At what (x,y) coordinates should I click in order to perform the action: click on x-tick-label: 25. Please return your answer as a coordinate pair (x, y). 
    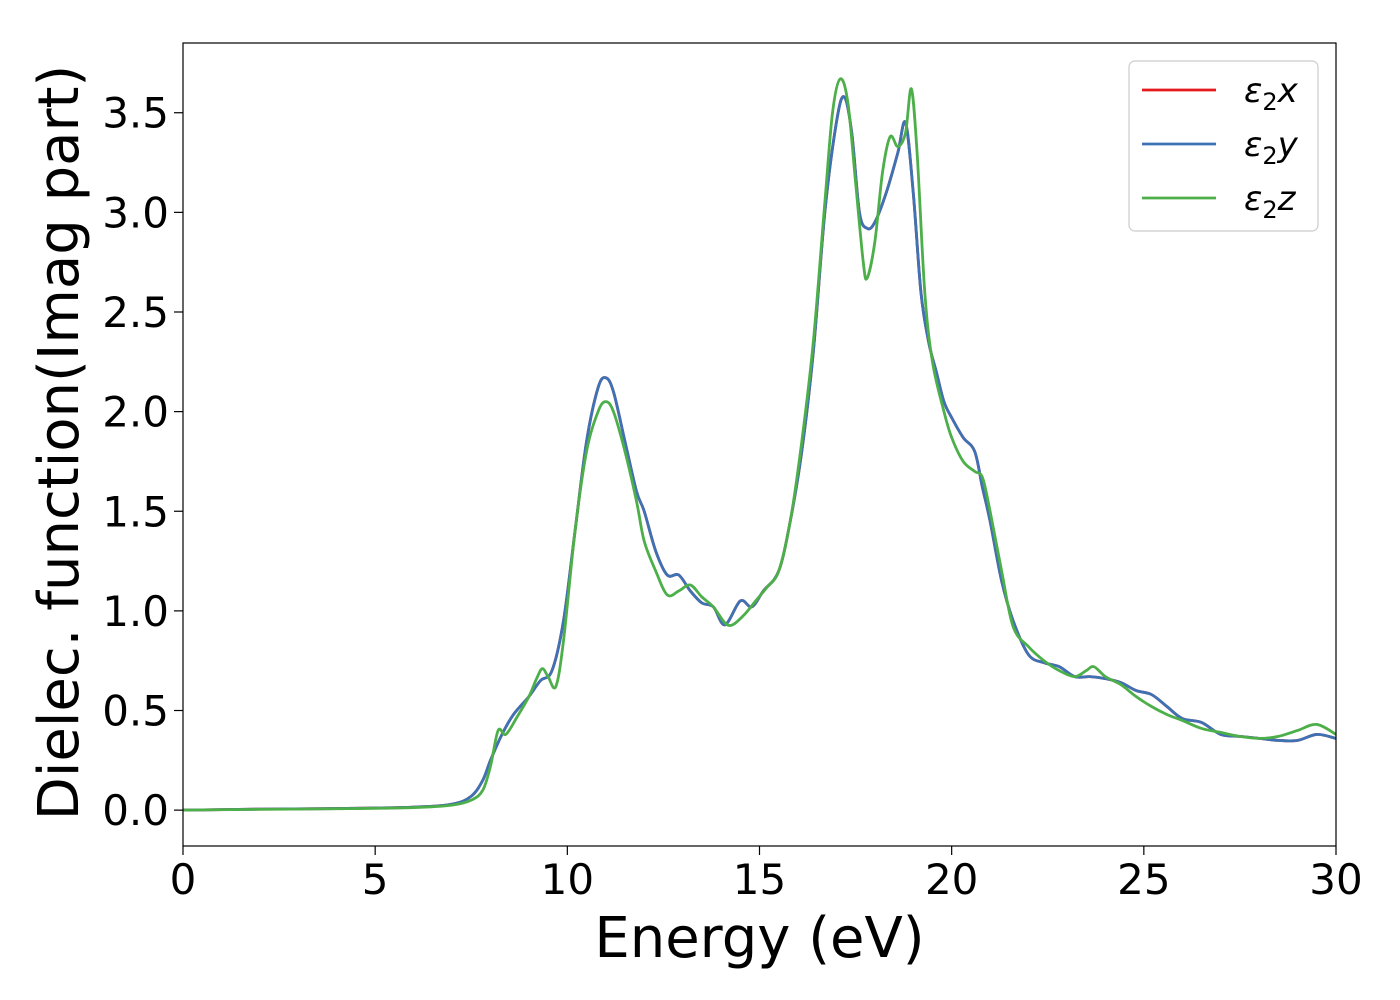
    Looking at the image, I should click on (1143, 879).